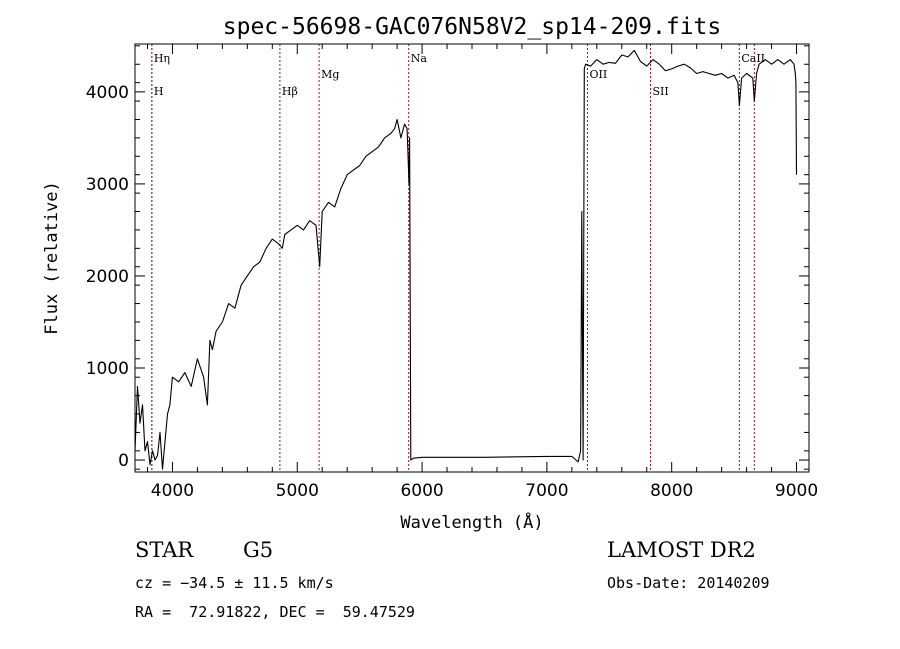 The width and height of the screenshot is (900, 649). Describe the element at coordinates (688, 583) in the screenshot. I see `observation-date: Obs-Date: 20140209` at that location.